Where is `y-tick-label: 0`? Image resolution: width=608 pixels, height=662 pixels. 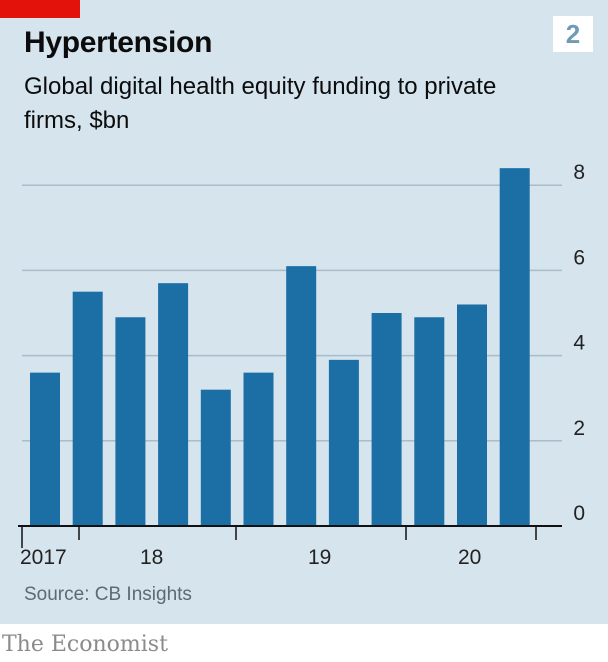 y-tick-label: 0 is located at coordinates (579, 513).